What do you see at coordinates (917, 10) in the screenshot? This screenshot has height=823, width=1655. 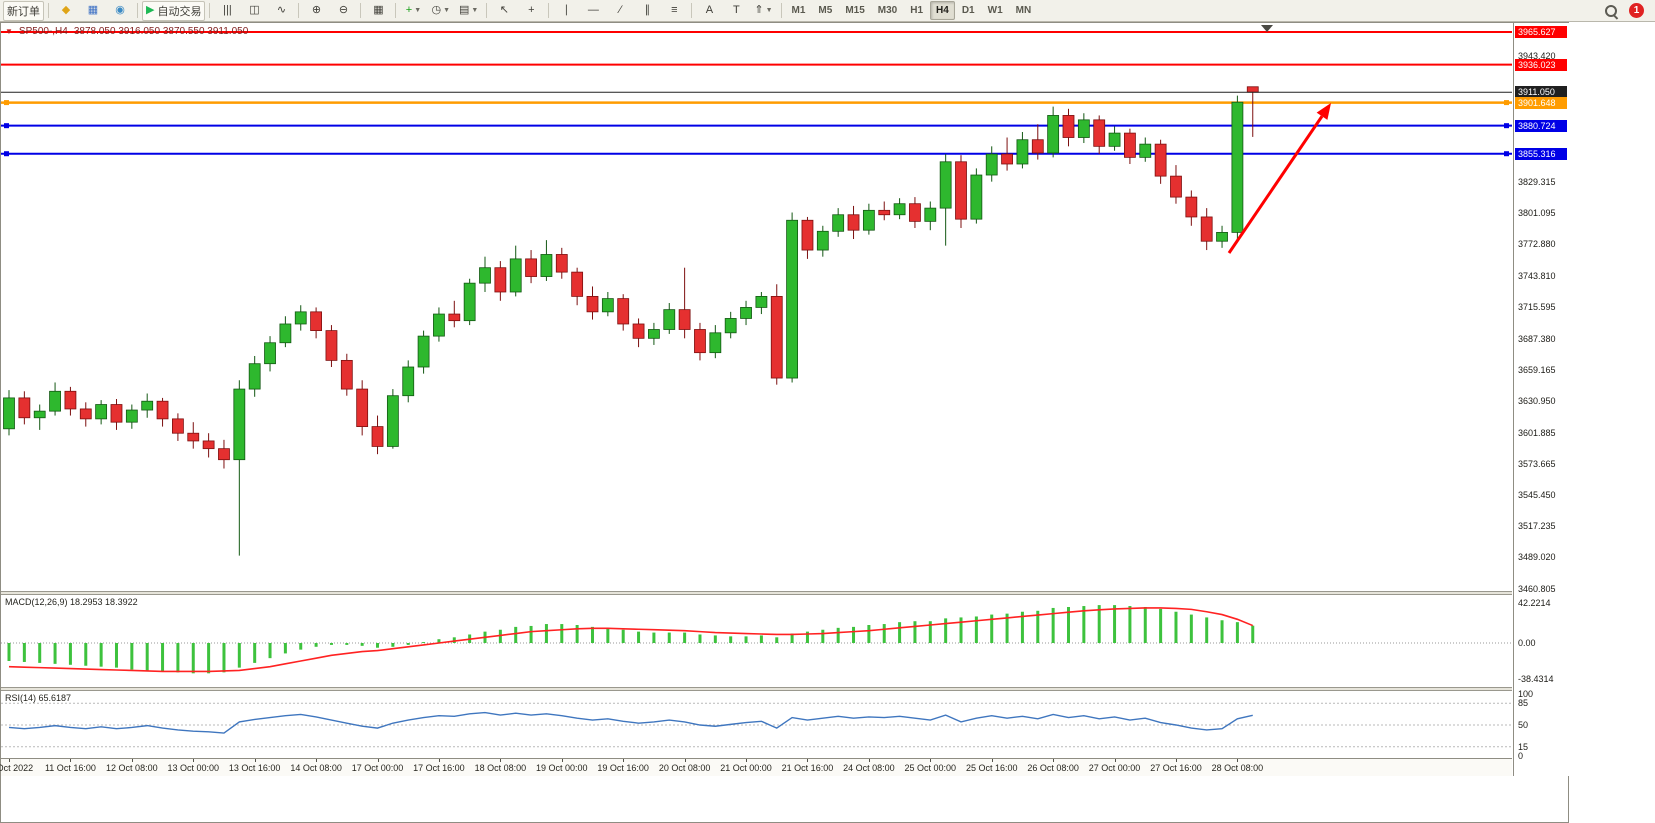 I see `timeframe-button-h1: H1` at bounding box center [917, 10].